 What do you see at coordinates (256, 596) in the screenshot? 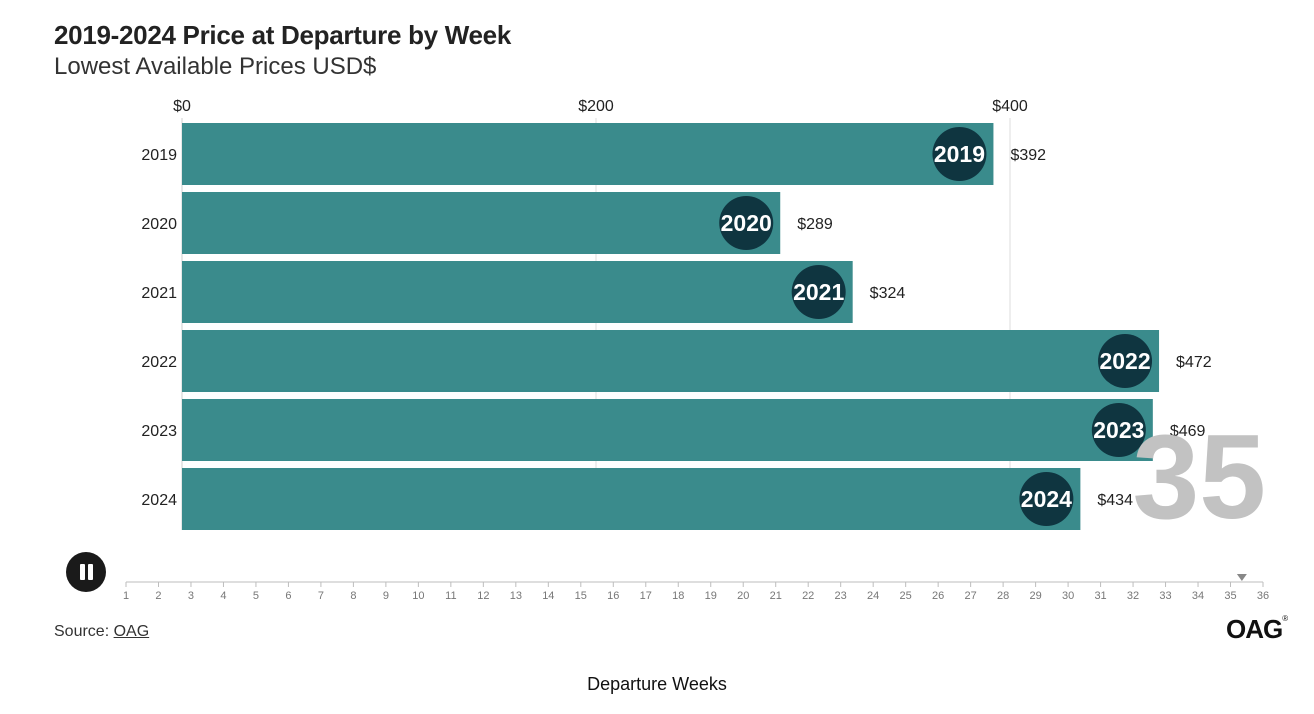
I see `timeline-tick-label: 5` at bounding box center [256, 596].